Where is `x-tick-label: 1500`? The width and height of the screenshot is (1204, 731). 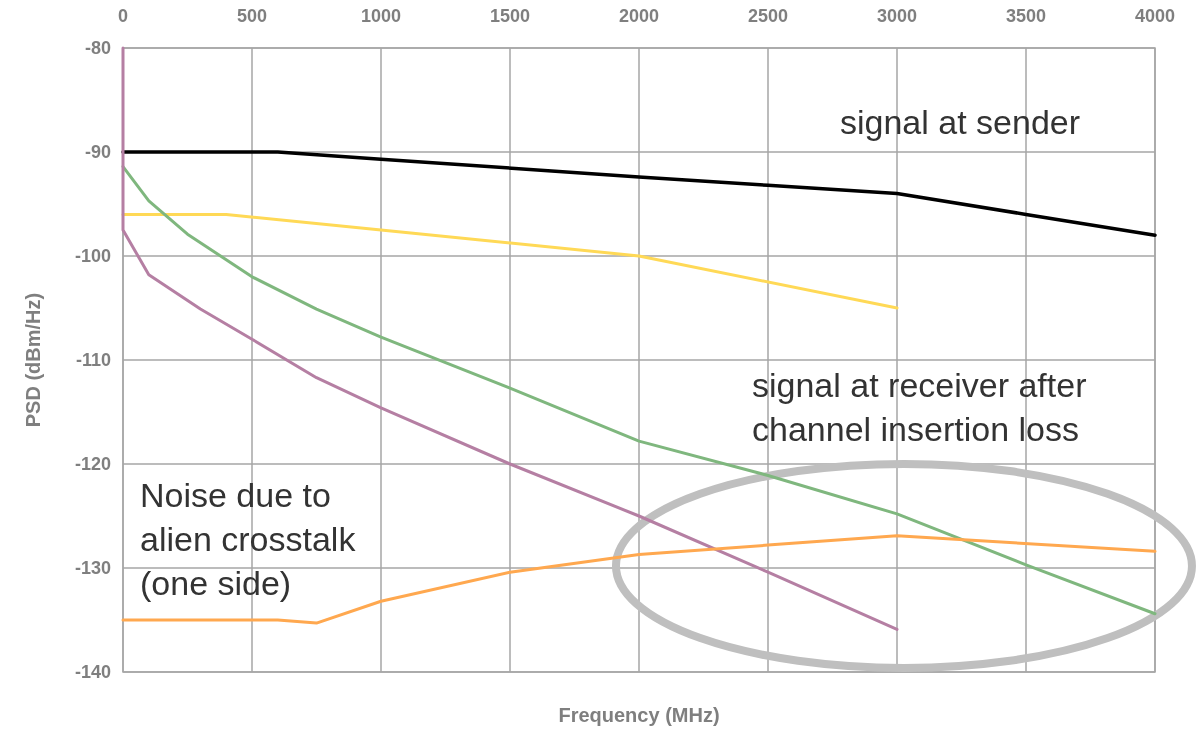 x-tick-label: 1500 is located at coordinates (510, 16).